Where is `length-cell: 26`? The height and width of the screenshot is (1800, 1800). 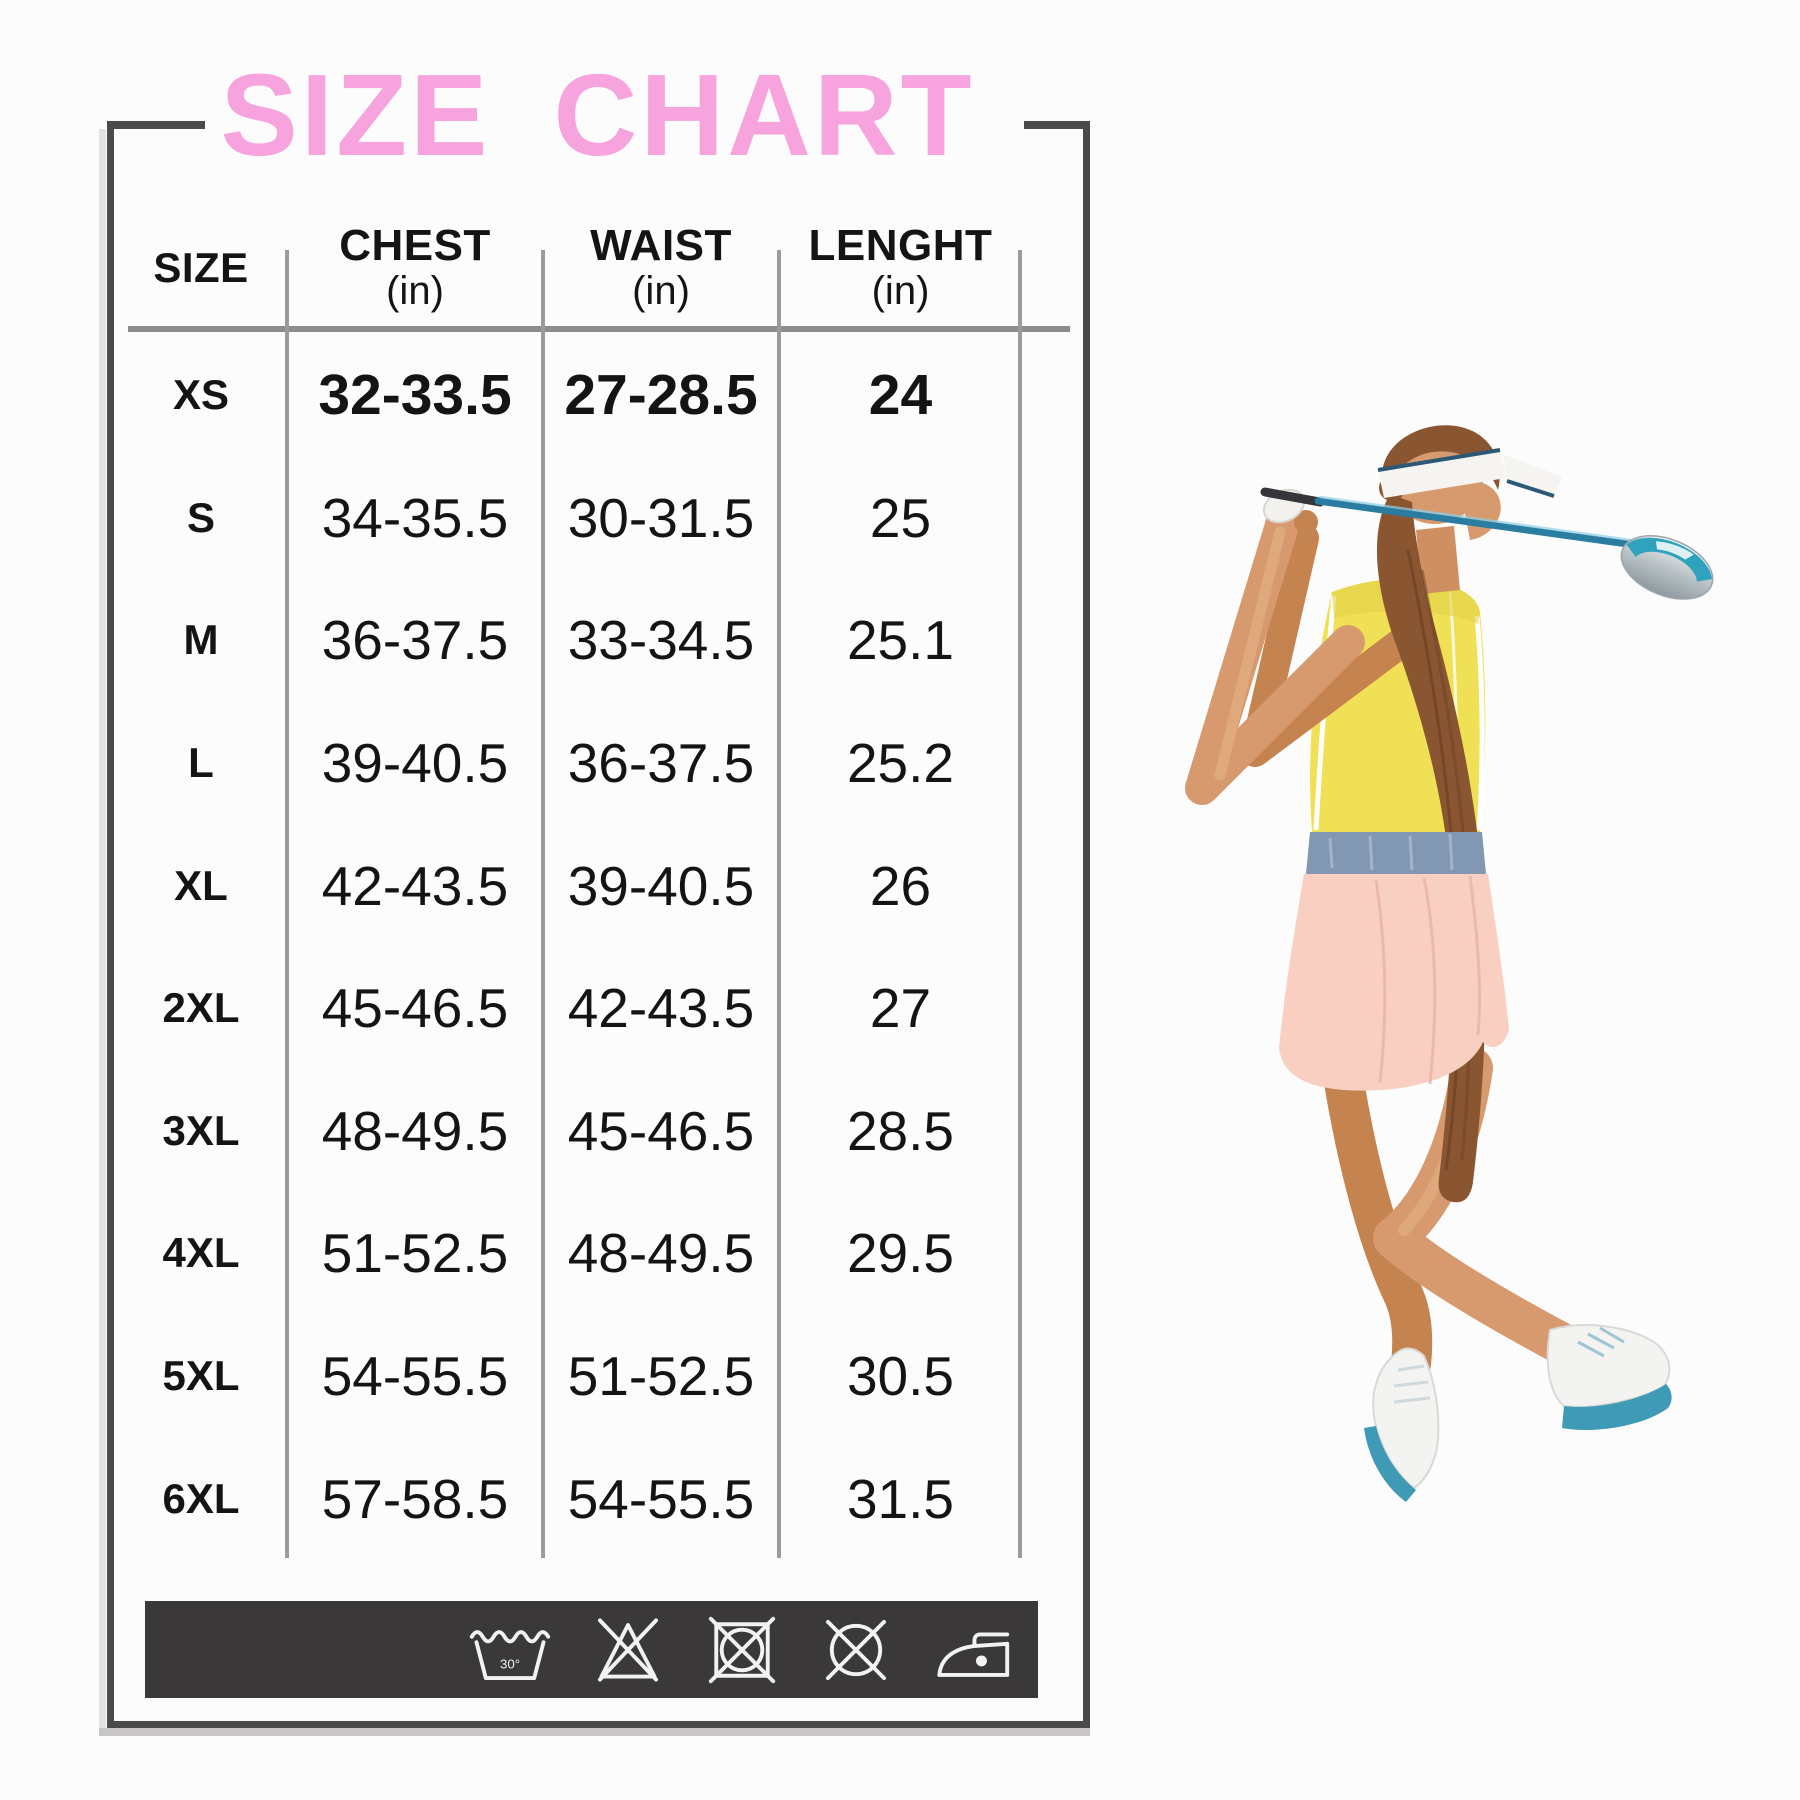
length-cell: 26 is located at coordinates (900, 885).